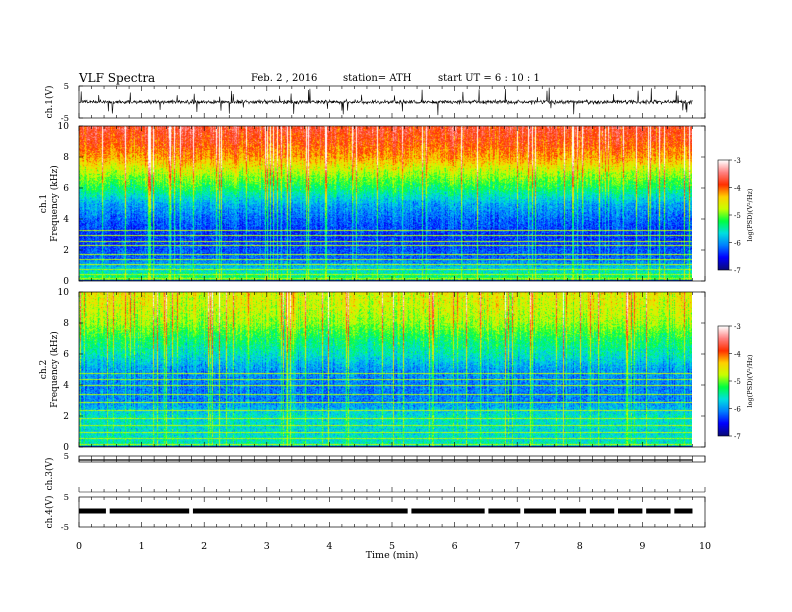 Image resolution: width=792 pixels, height=612 pixels. What do you see at coordinates (329, 546) in the screenshot?
I see `xtick-label: 4` at bounding box center [329, 546].